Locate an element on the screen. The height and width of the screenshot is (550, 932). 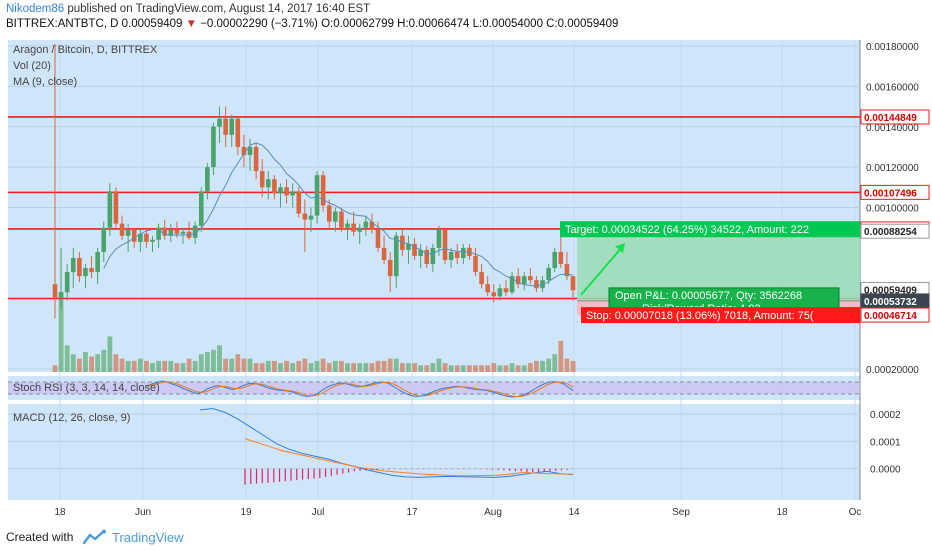
time-tick-label: Jul is located at coordinates (318, 512).